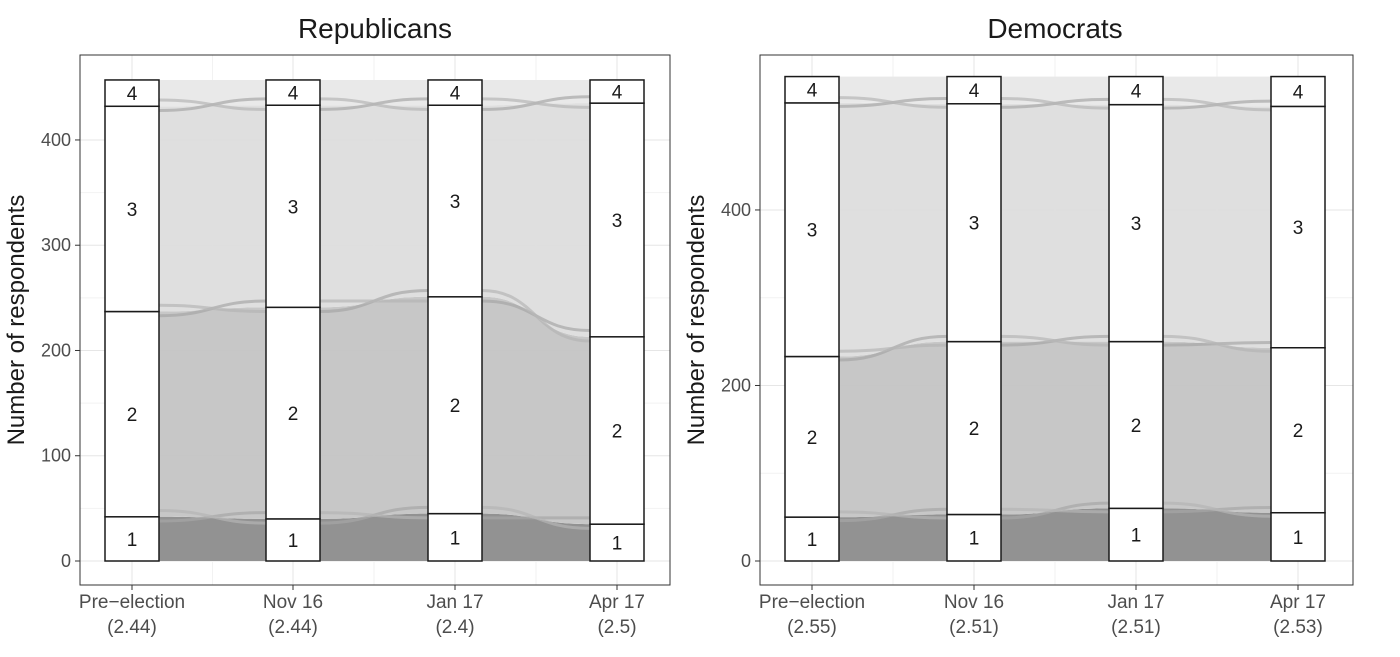 This screenshot has width=1400, height=657. I want to click on y-tick-label: 400, so click(56, 140).